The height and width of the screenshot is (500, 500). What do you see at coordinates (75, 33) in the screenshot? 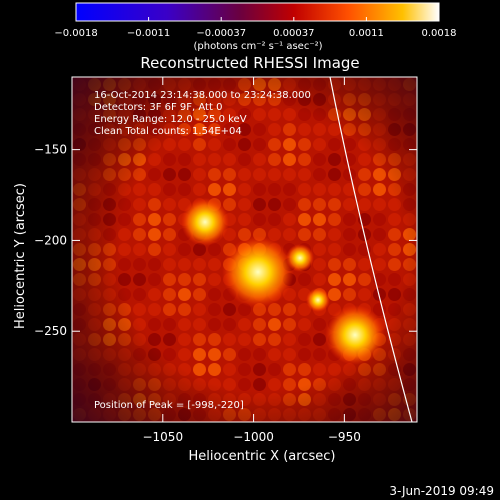
I see `colorbar-tick-label: −0.0018` at bounding box center [75, 33].